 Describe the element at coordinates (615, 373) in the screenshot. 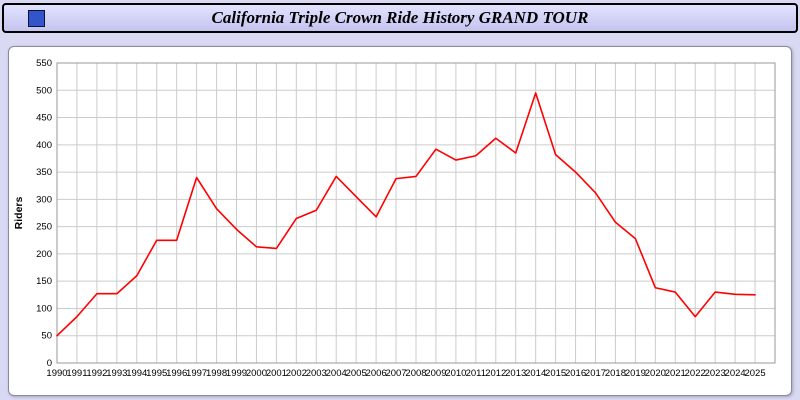

I see `svg-text: 2018` at that location.